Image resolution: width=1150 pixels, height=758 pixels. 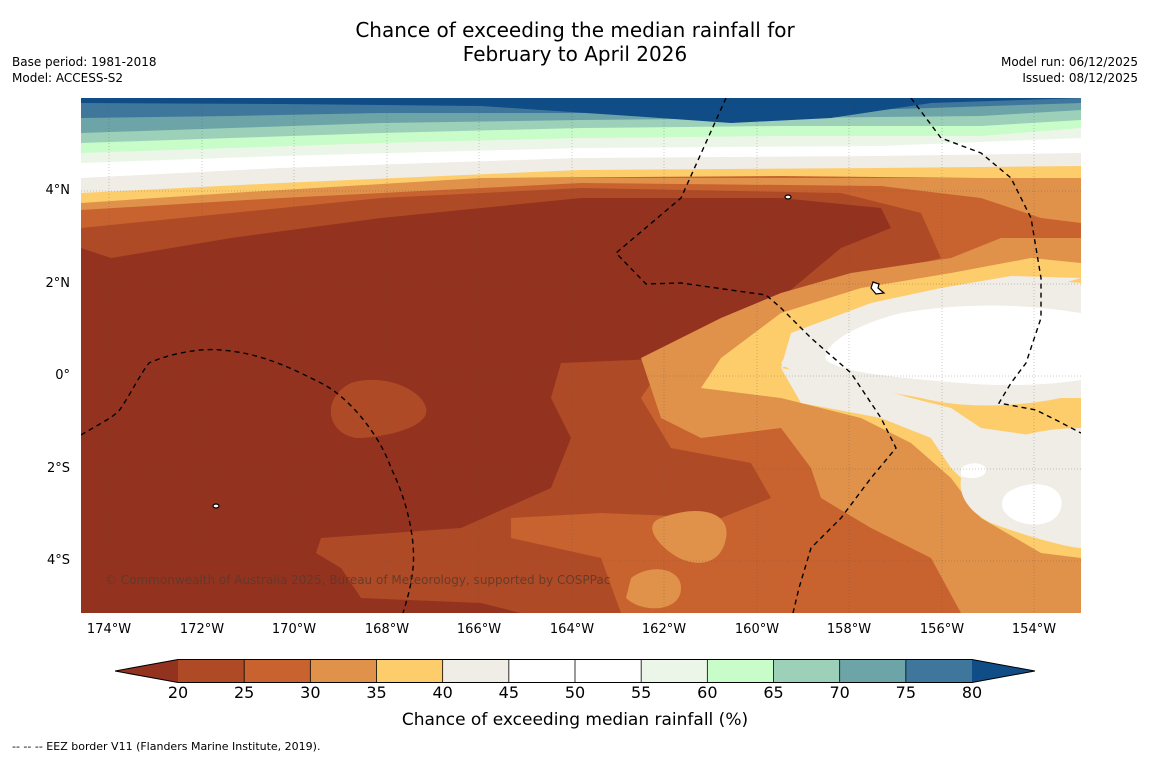 What do you see at coordinates (1003, 671) in the screenshot?
I see `colorbar-swatch-above` at bounding box center [1003, 671].